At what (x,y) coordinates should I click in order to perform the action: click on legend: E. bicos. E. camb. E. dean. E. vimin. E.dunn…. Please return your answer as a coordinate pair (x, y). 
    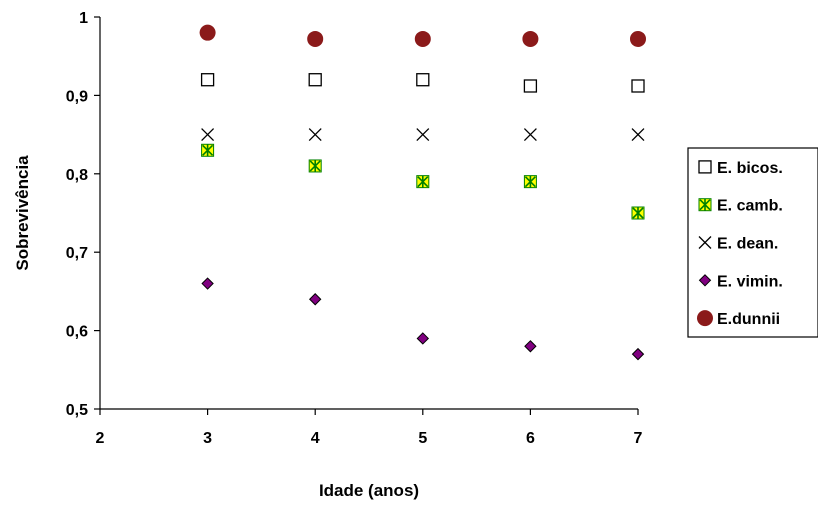
    Looking at the image, I should click on (752, 242).